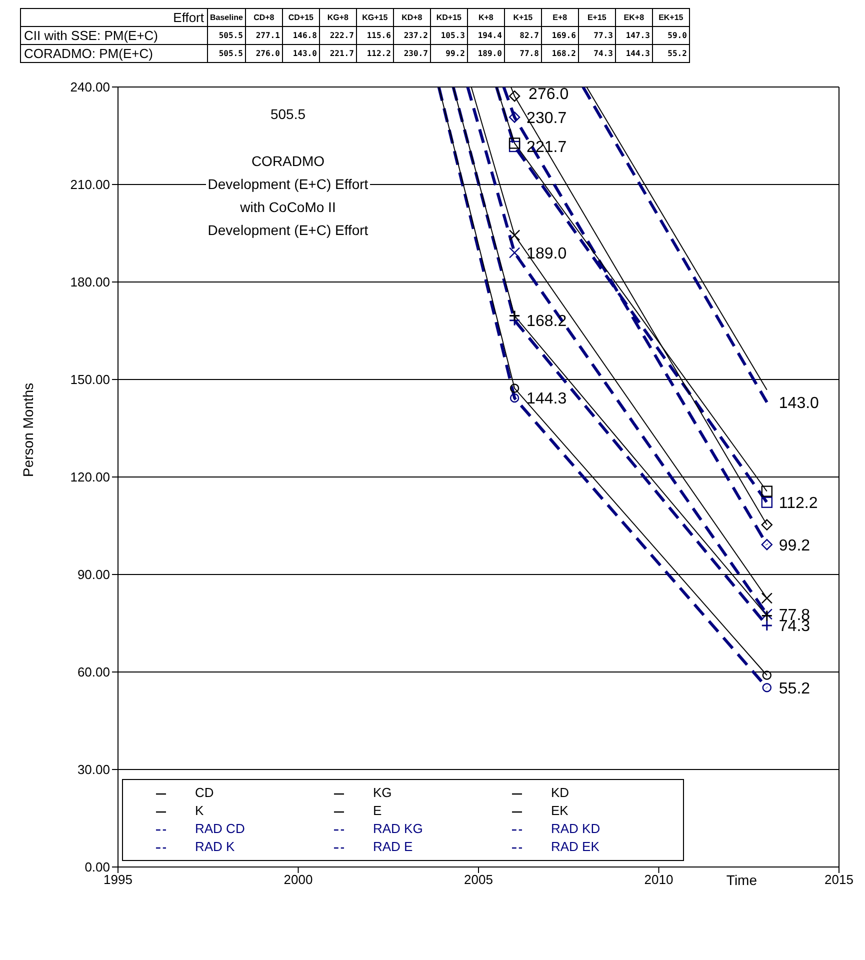 Image resolution: width=865 pixels, height=960 pixels. Describe the element at coordinates (288, 161) in the screenshot. I see `annotation: CORADMO` at that location.